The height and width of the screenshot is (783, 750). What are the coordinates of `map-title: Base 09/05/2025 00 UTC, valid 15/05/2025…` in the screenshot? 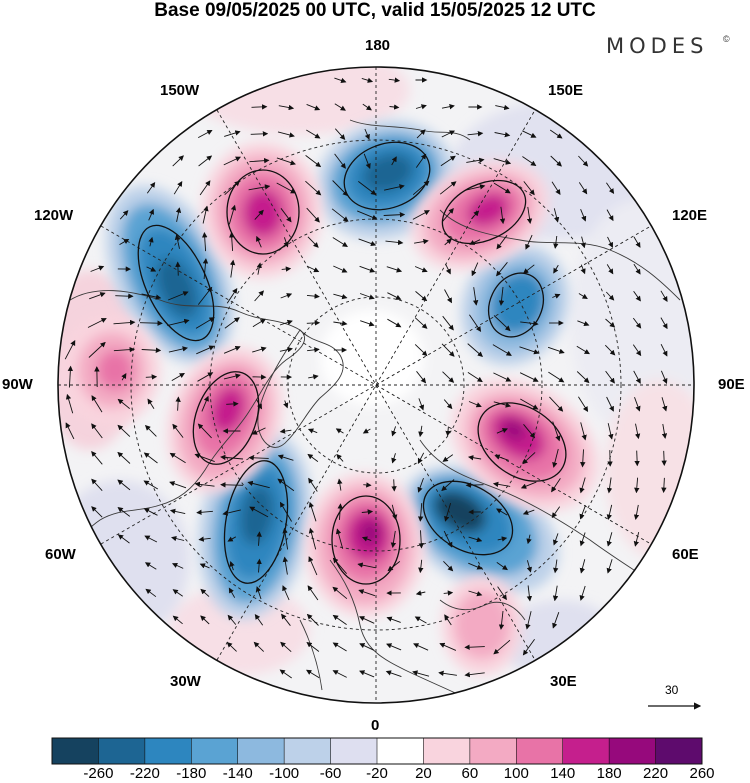 It's located at (375, 10).